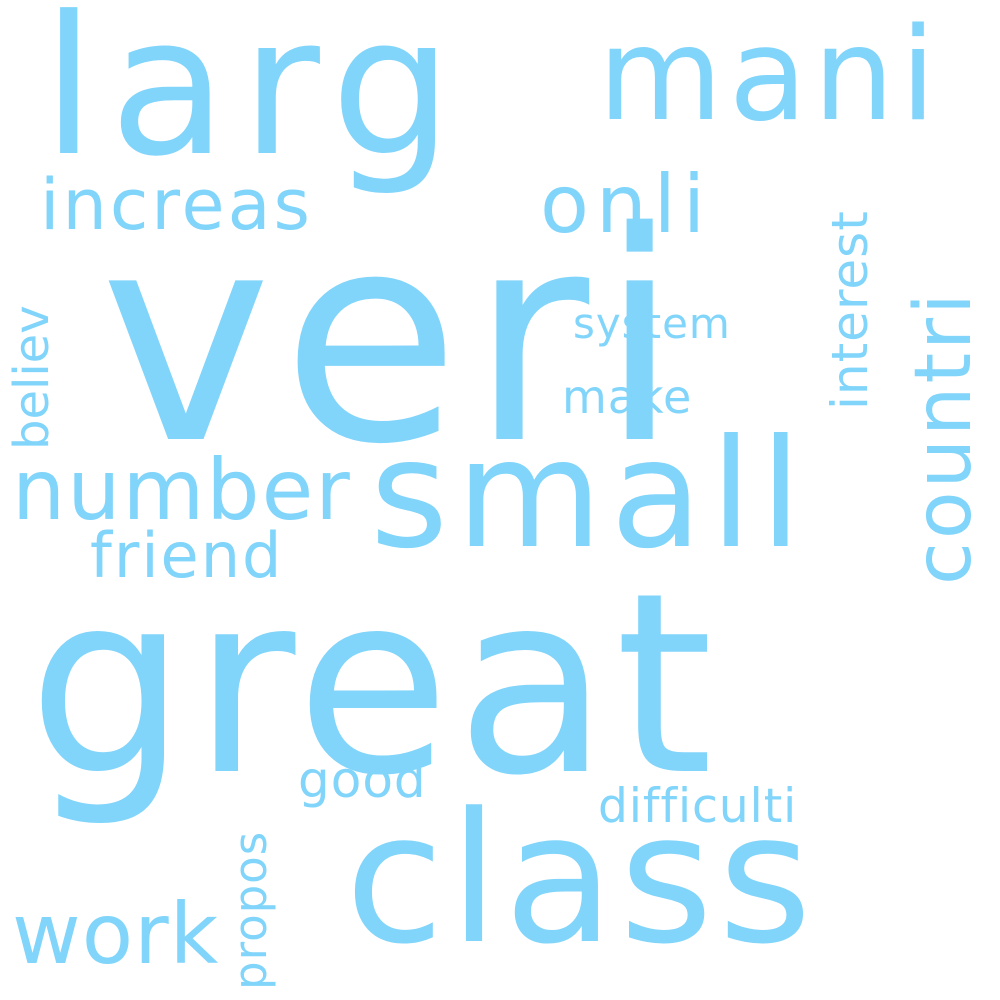 This screenshot has width=1000, height=1000. Describe the element at coordinates (590, 495) in the screenshot. I see `word-small: small` at that location.